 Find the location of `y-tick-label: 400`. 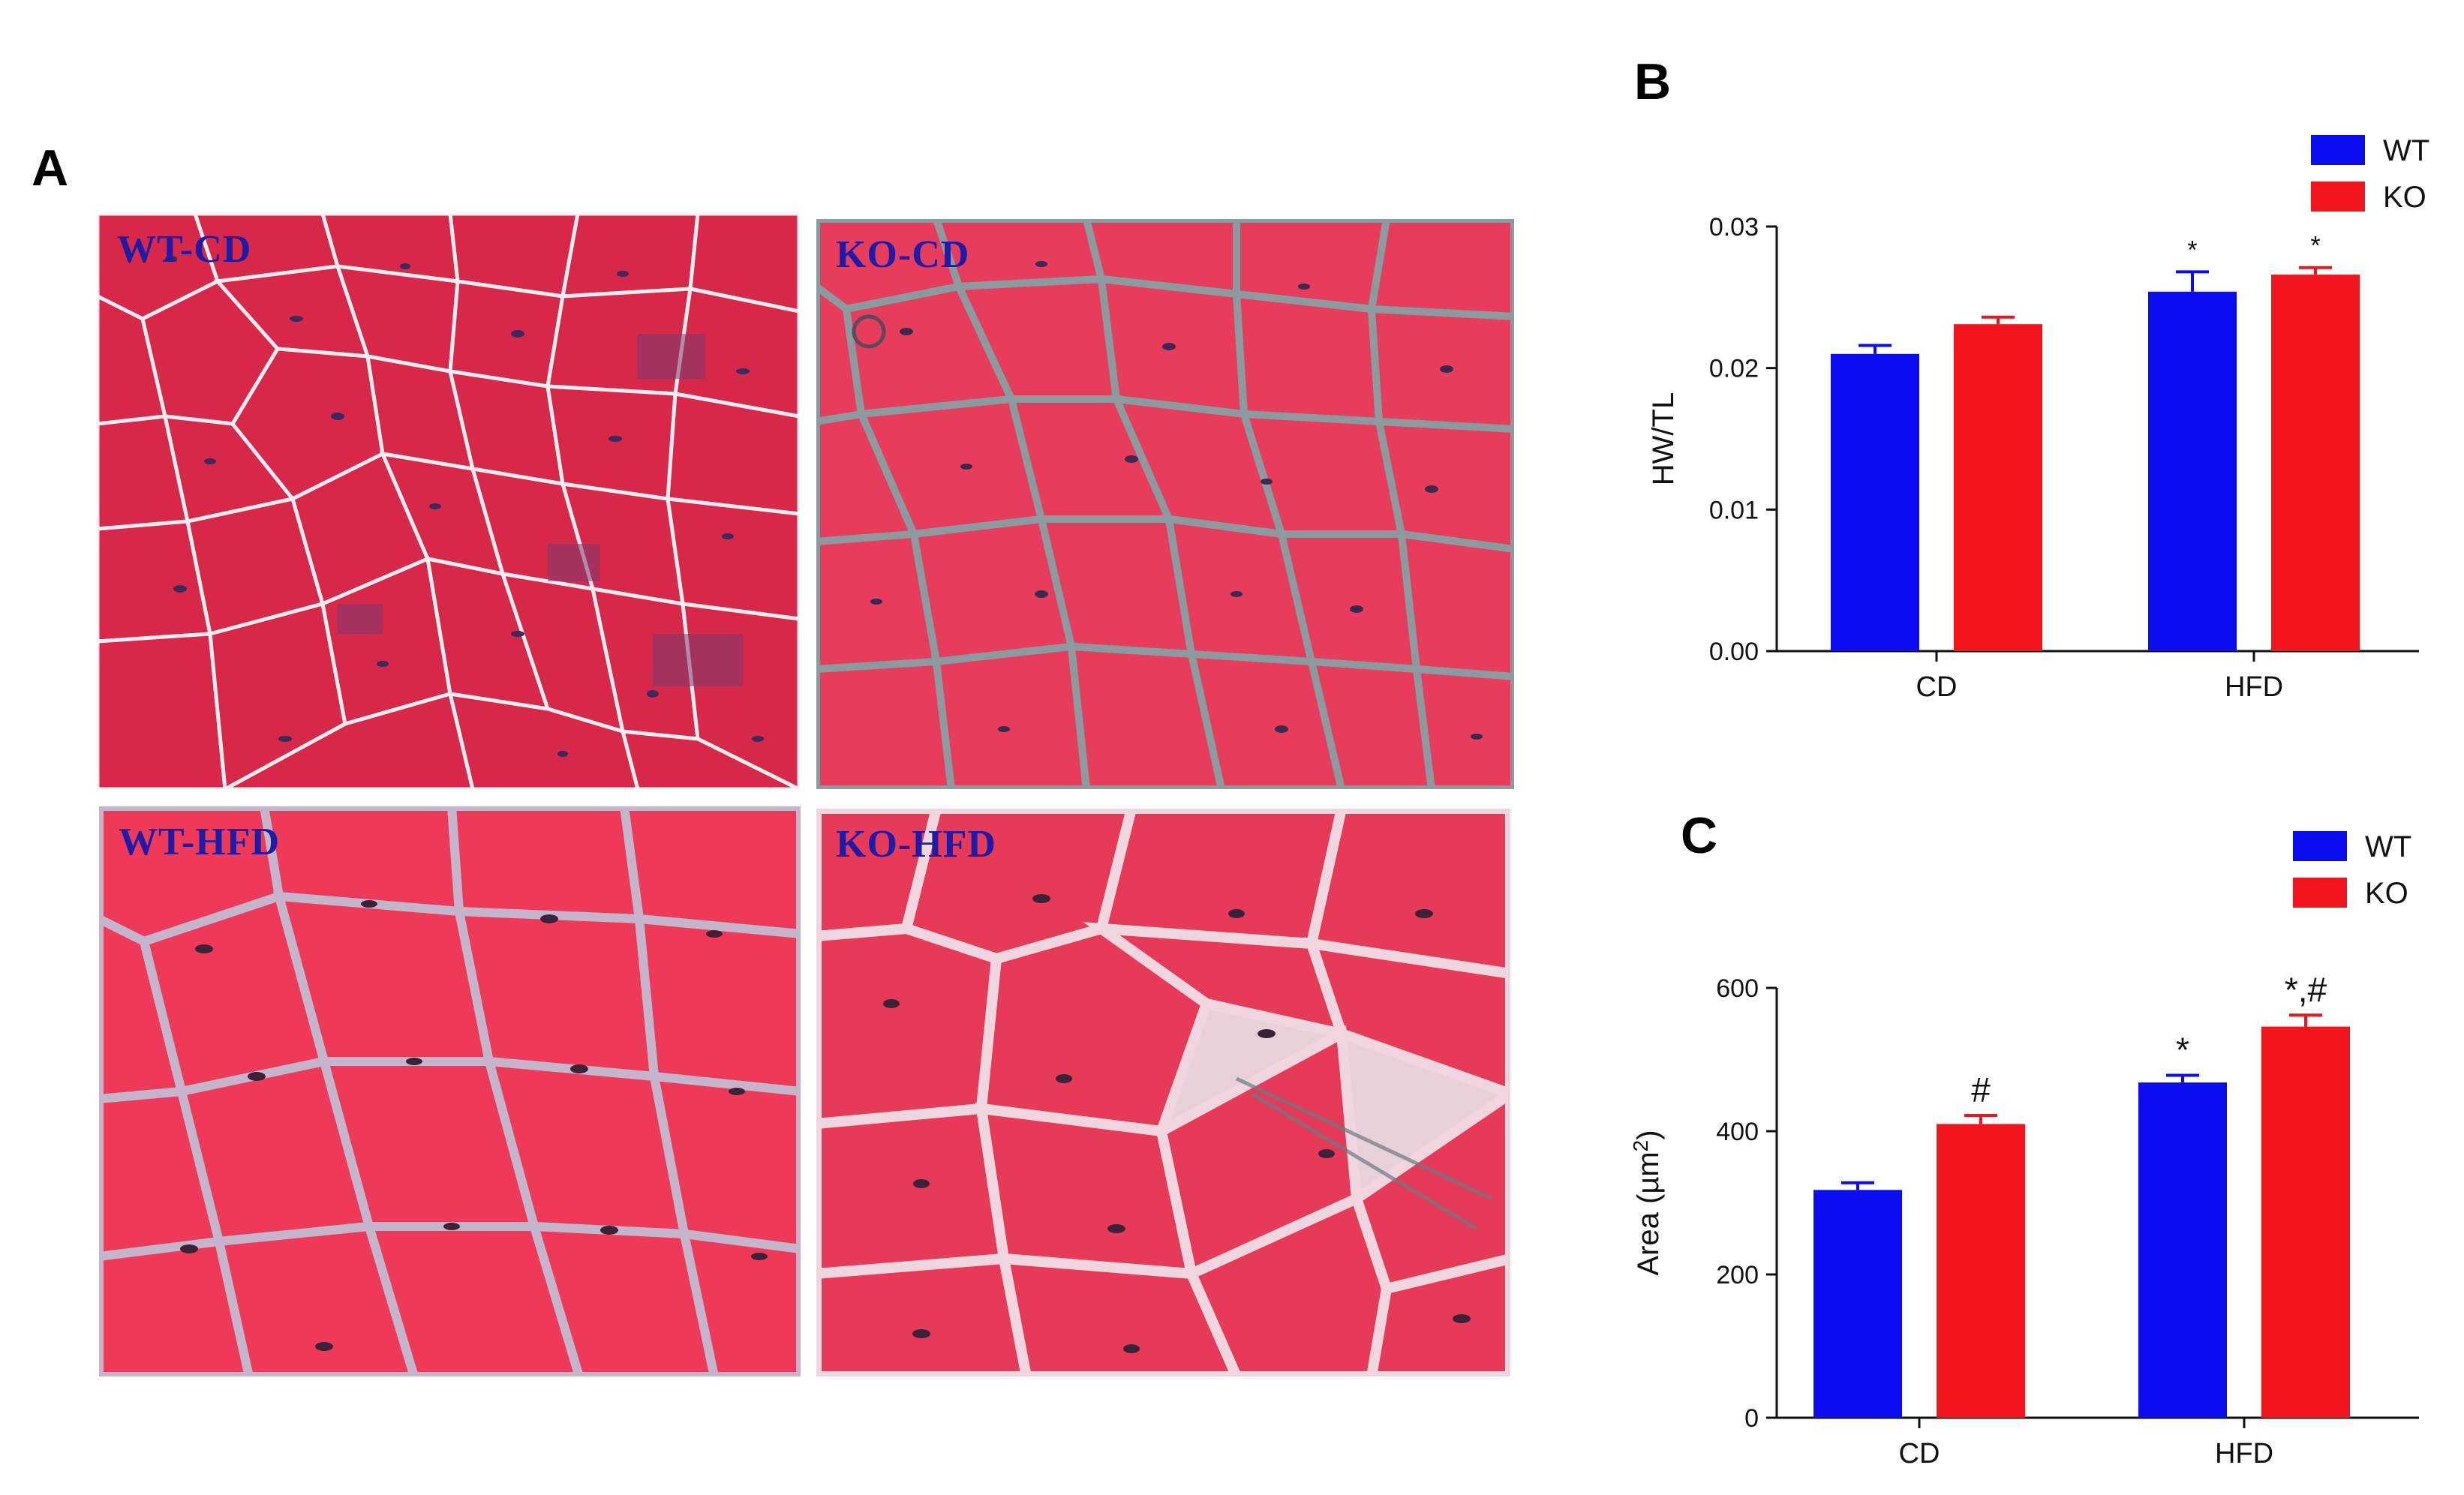

y-tick-label: 400 is located at coordinates (1737, 1132).